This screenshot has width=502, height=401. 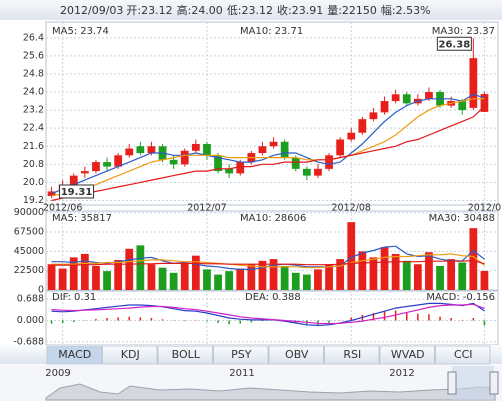 I want to click on header-item: 收:23.91, so click(x=300, y=10).